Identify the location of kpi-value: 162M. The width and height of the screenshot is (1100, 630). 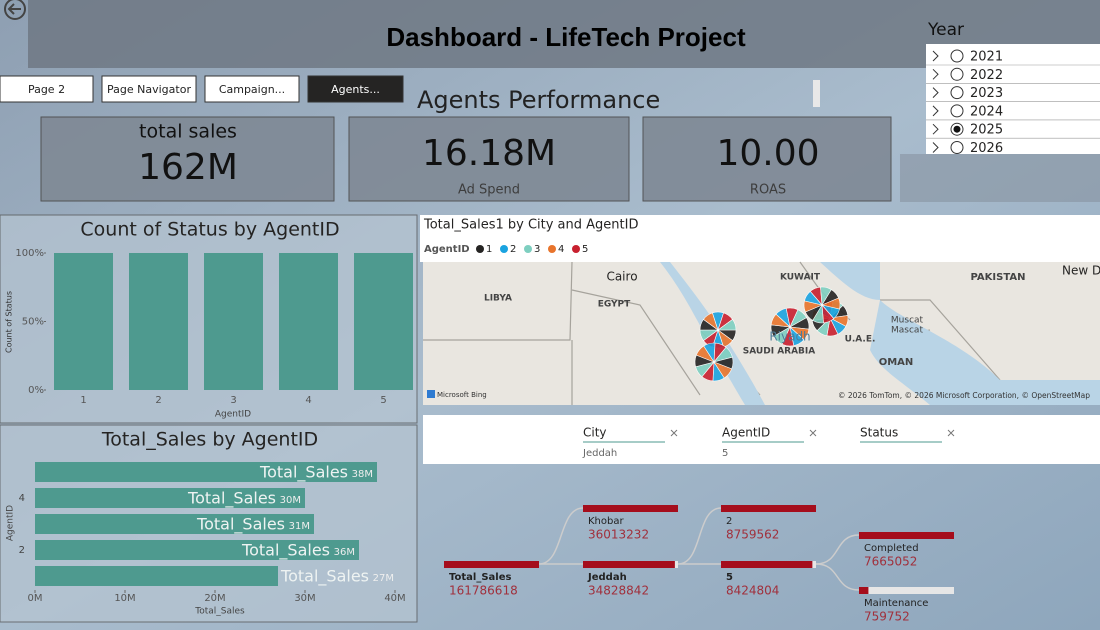
(188, 167).